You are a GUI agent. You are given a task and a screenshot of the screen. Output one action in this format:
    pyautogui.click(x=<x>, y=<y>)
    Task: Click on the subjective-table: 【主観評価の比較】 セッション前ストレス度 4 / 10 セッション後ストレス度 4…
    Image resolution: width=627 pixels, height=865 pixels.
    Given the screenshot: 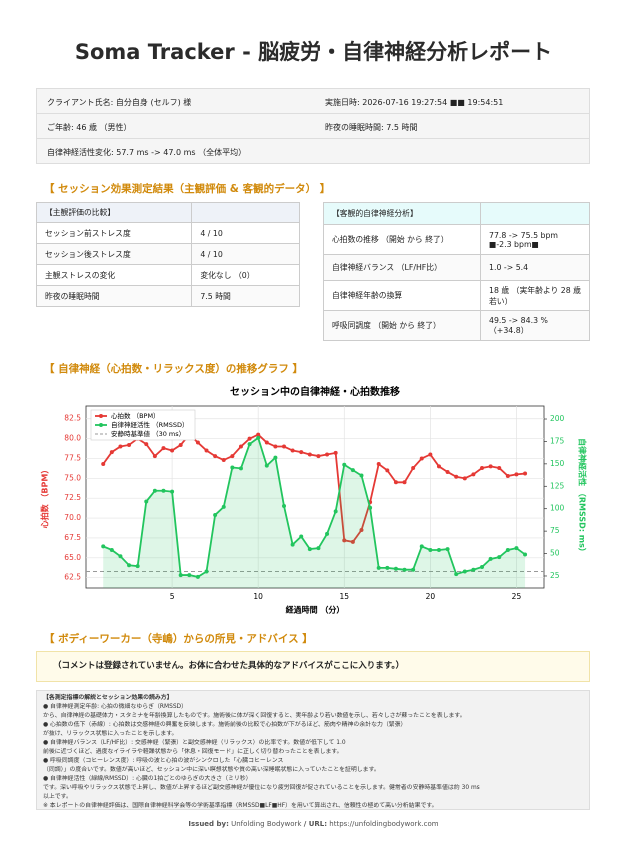 What is the action you would take?
    pyautogui.click(x=167, y=254)
    